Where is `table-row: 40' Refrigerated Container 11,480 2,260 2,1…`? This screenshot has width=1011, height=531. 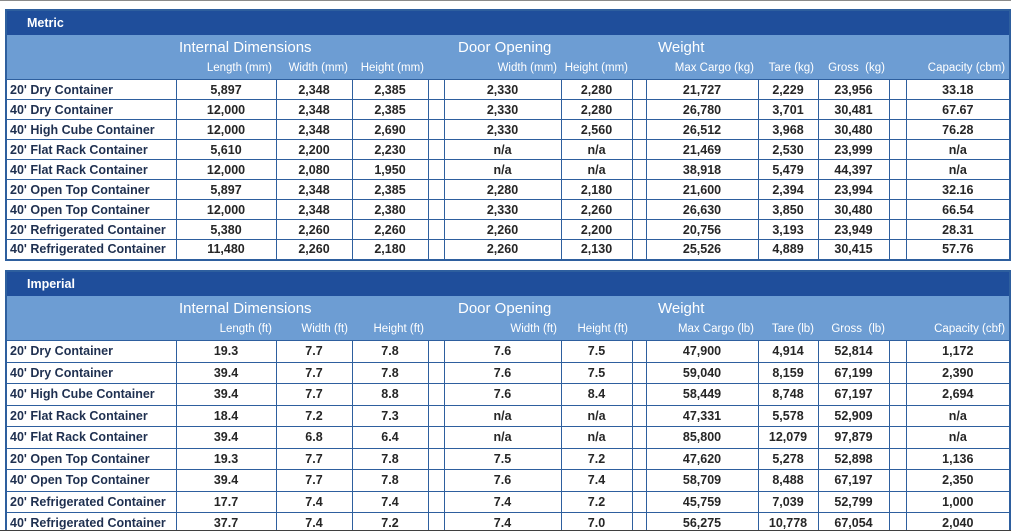 table-row: 40' Refrigerated Container 11,480 2,260 2,1… is located at coordinates (508, 249).